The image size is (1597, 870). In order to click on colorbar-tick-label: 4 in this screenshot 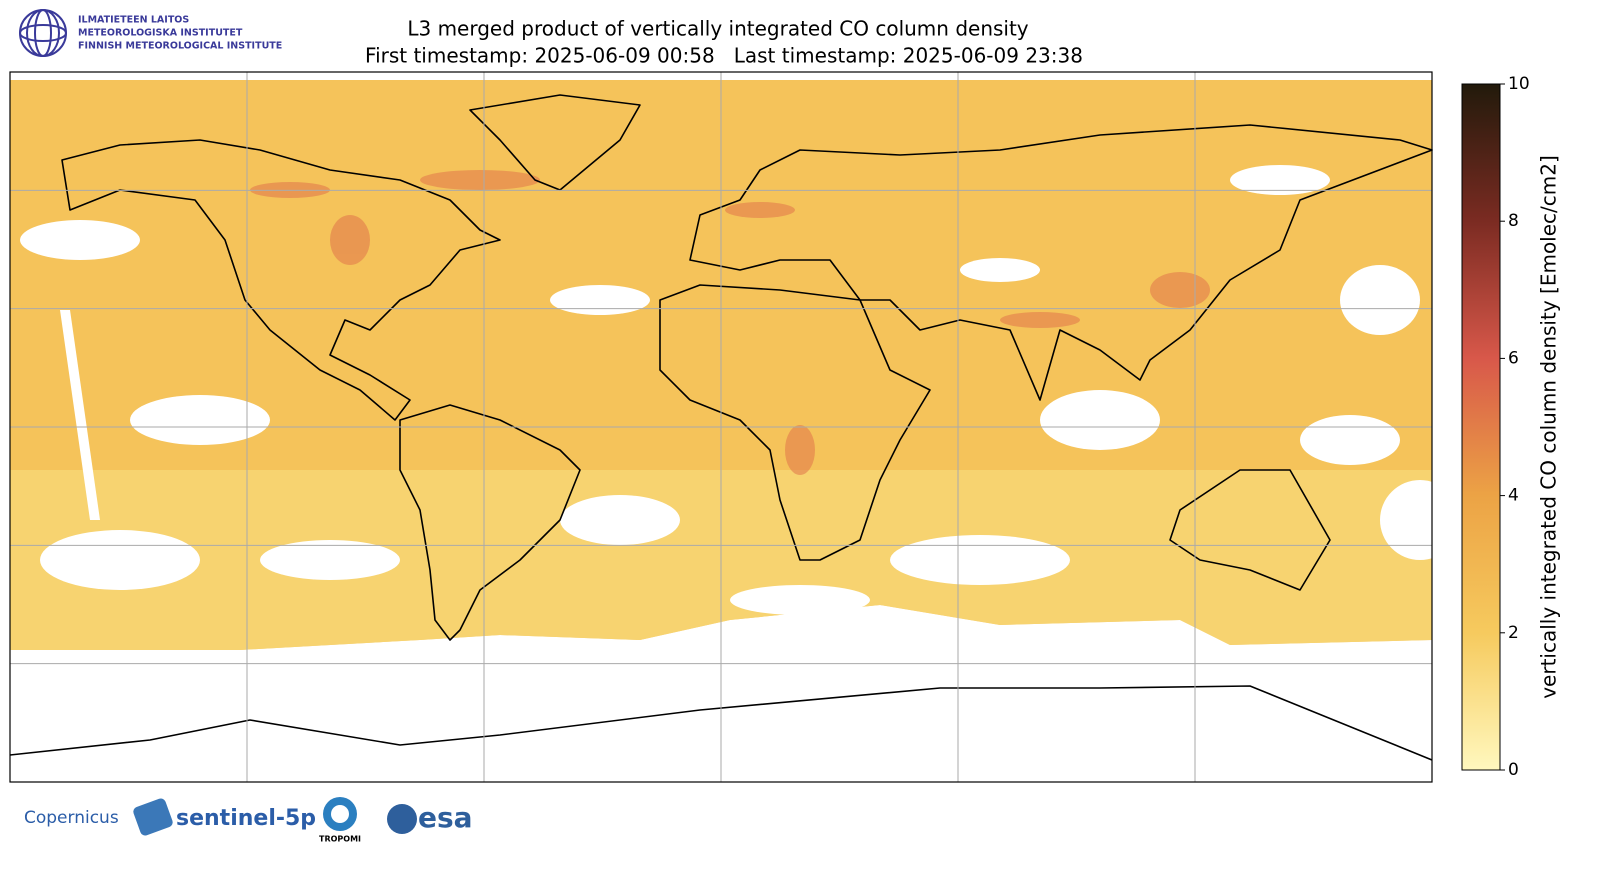, I will do `click(1513, 496)`.